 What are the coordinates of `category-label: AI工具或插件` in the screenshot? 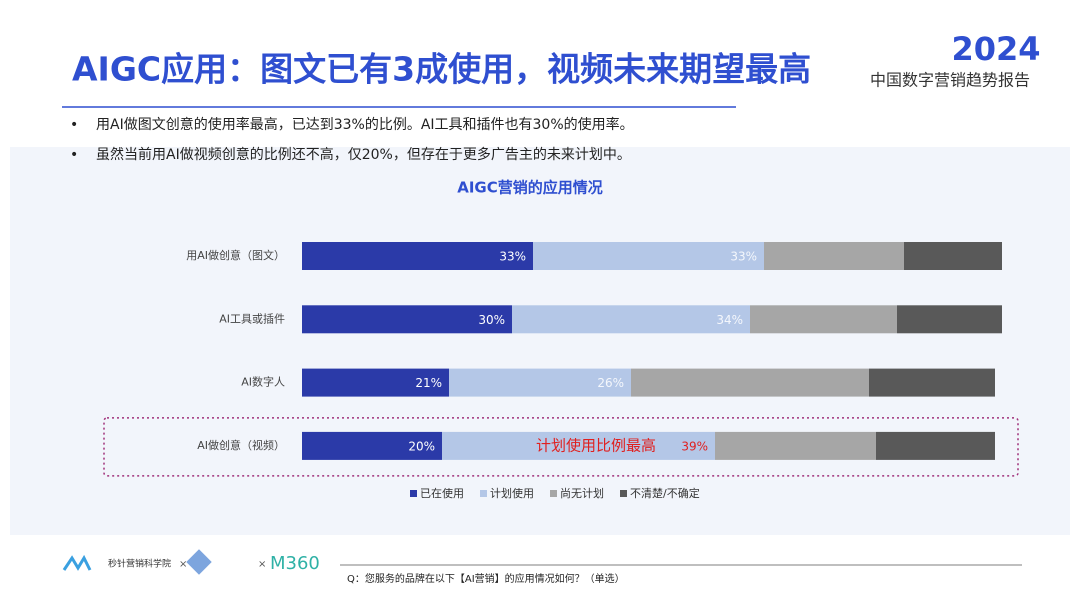 It's located at (252, 318).